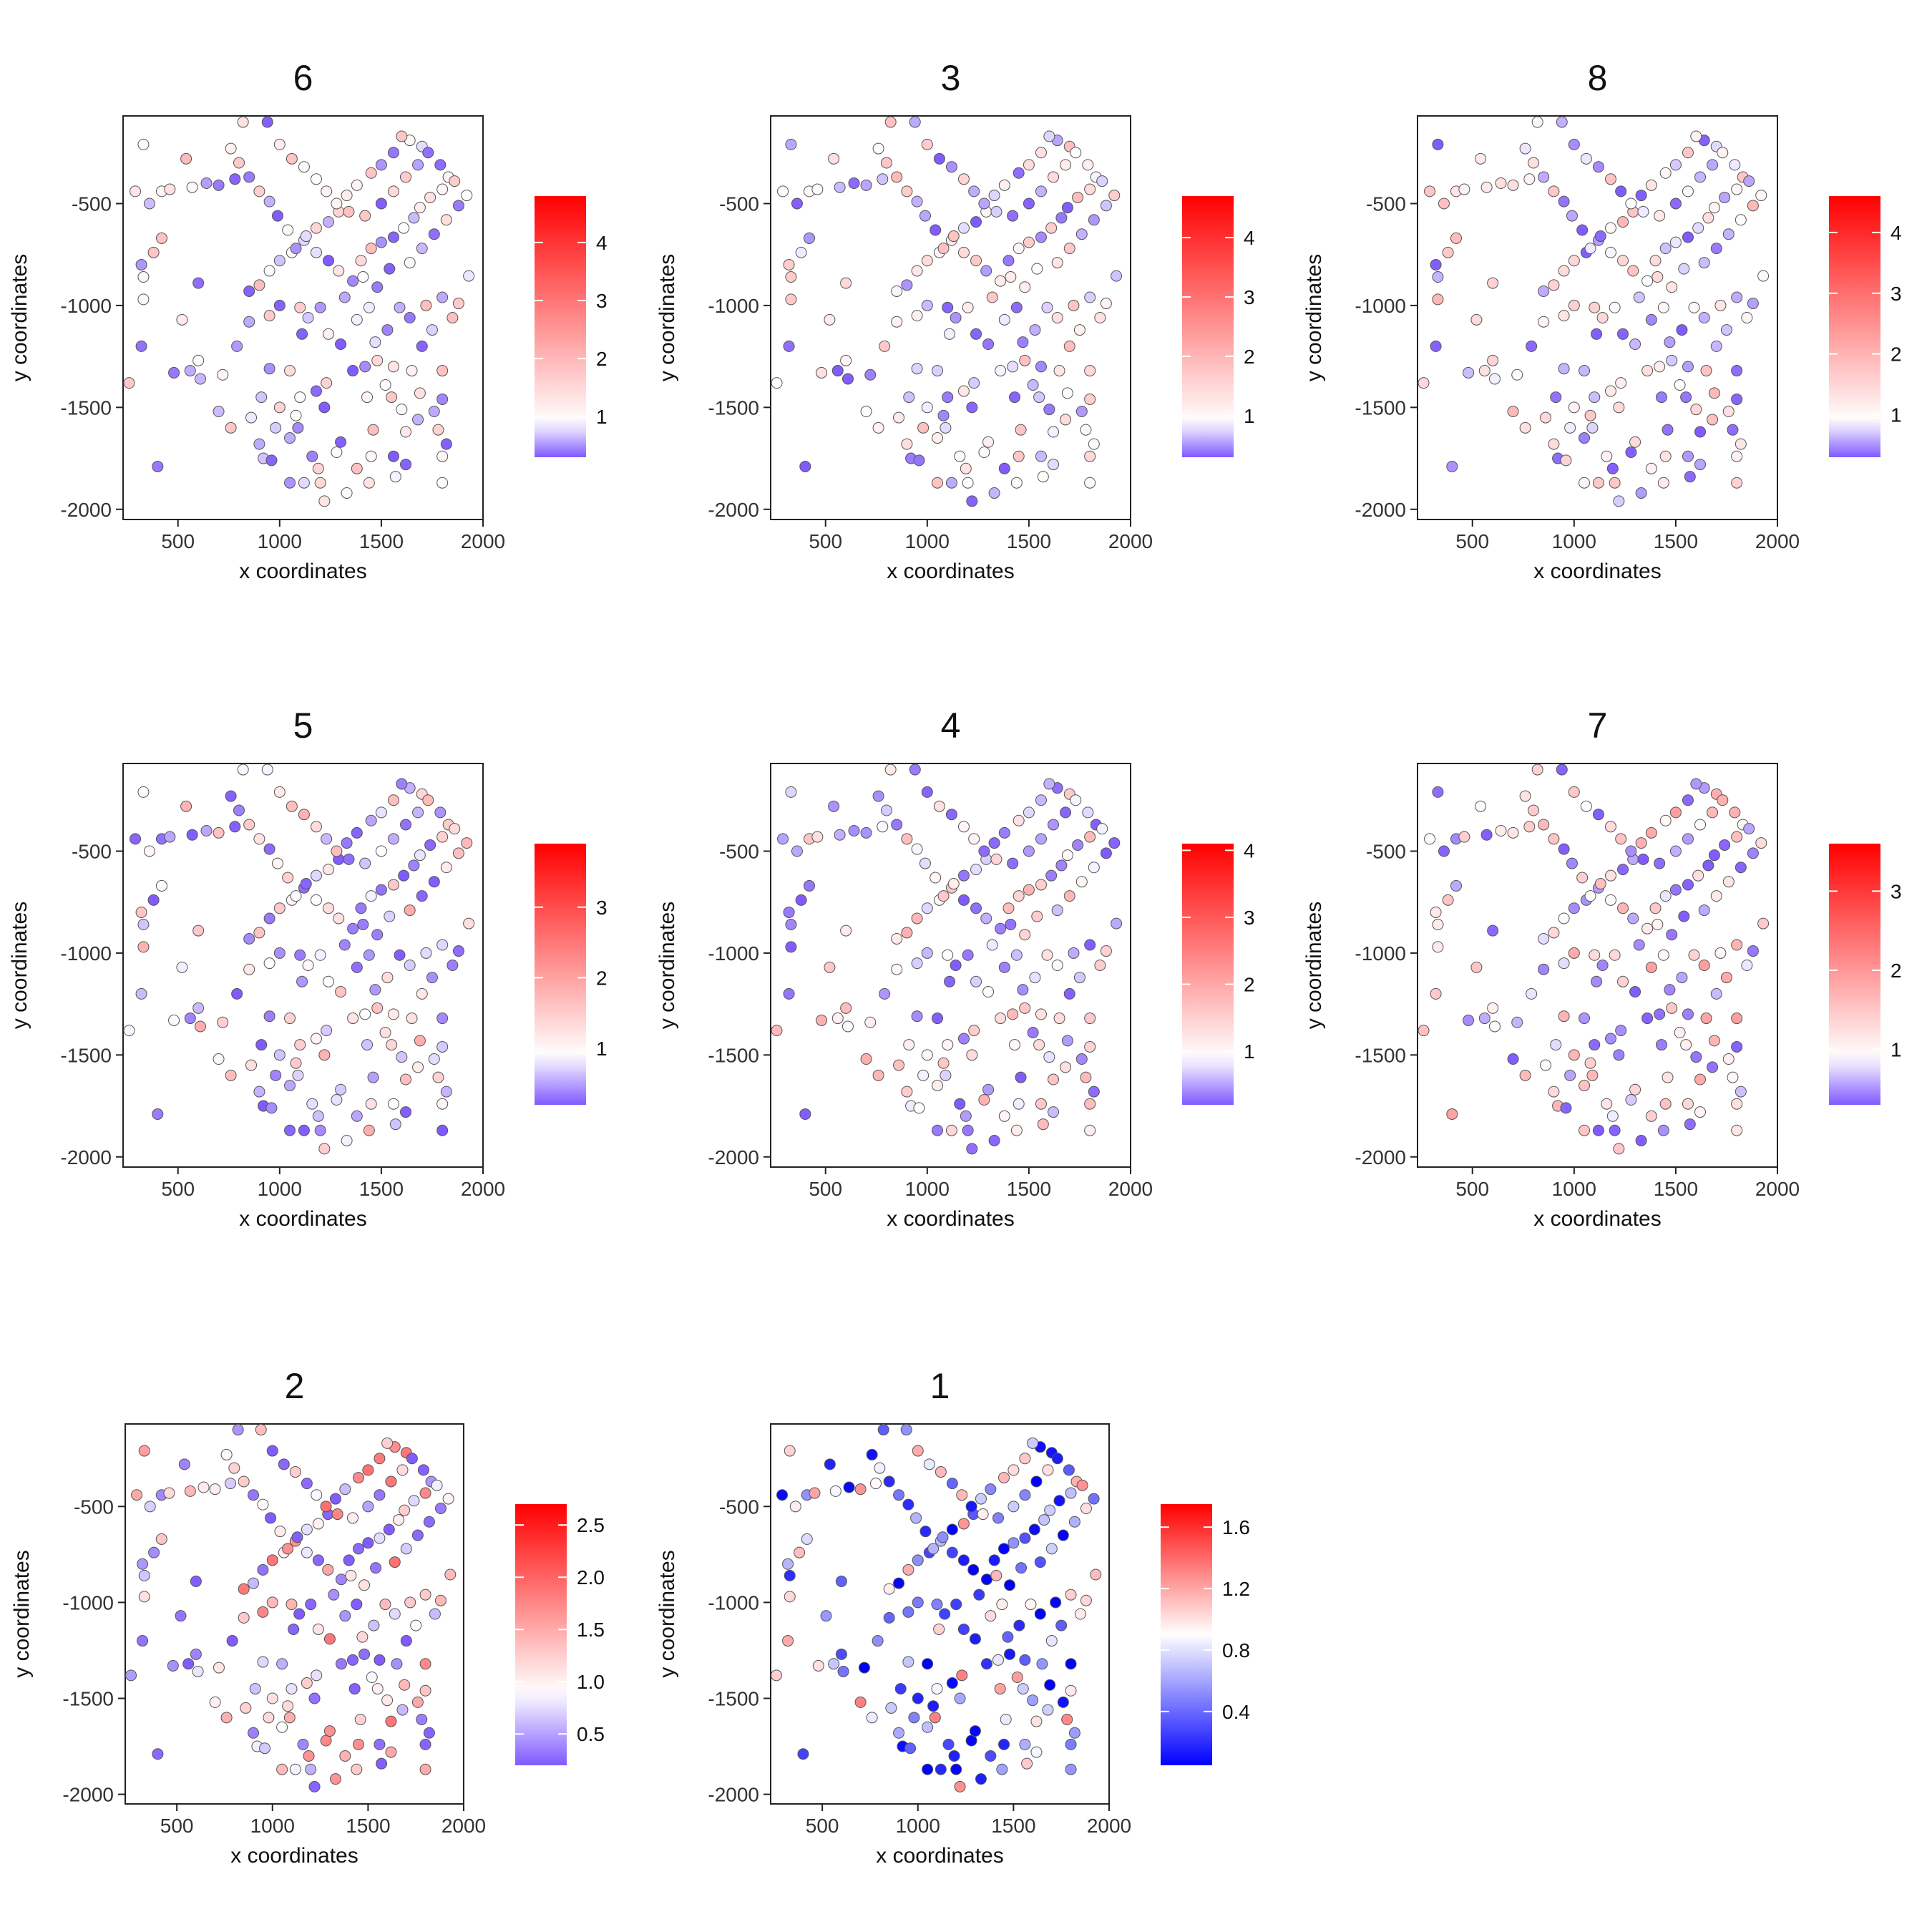  I want to click on x-tick-label: 1500, so click(1029, 1189).